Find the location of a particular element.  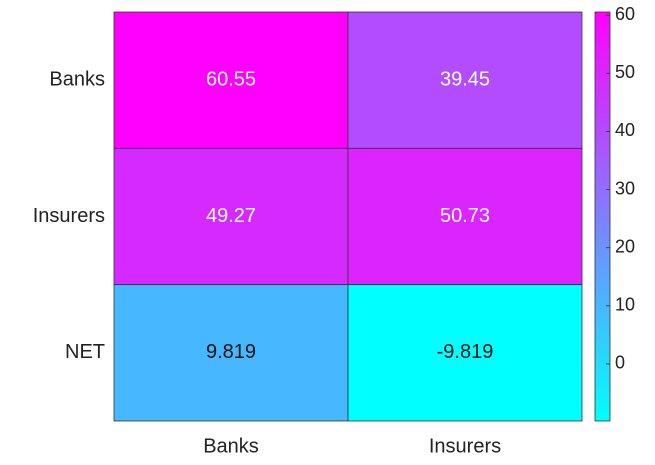

colorbar-tick-label: 50 is located at coordinates (625, 72).